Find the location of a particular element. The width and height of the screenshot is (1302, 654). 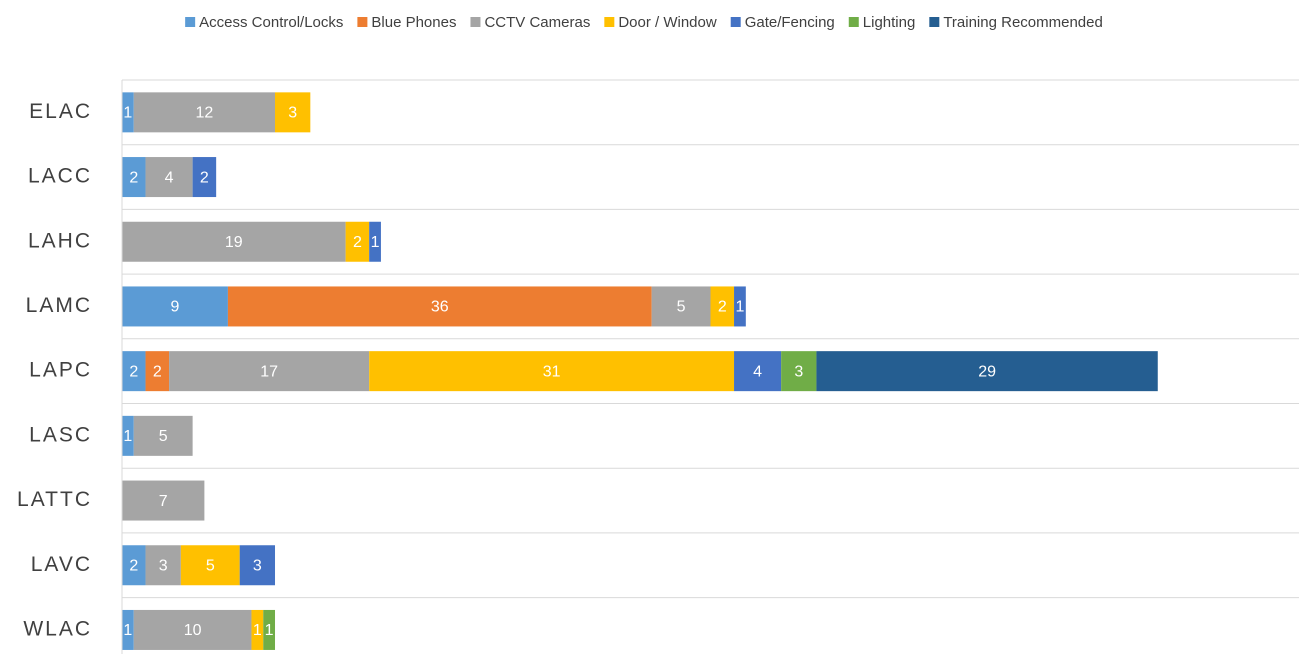

data-label: 7 is located at coordinates (163, 501).